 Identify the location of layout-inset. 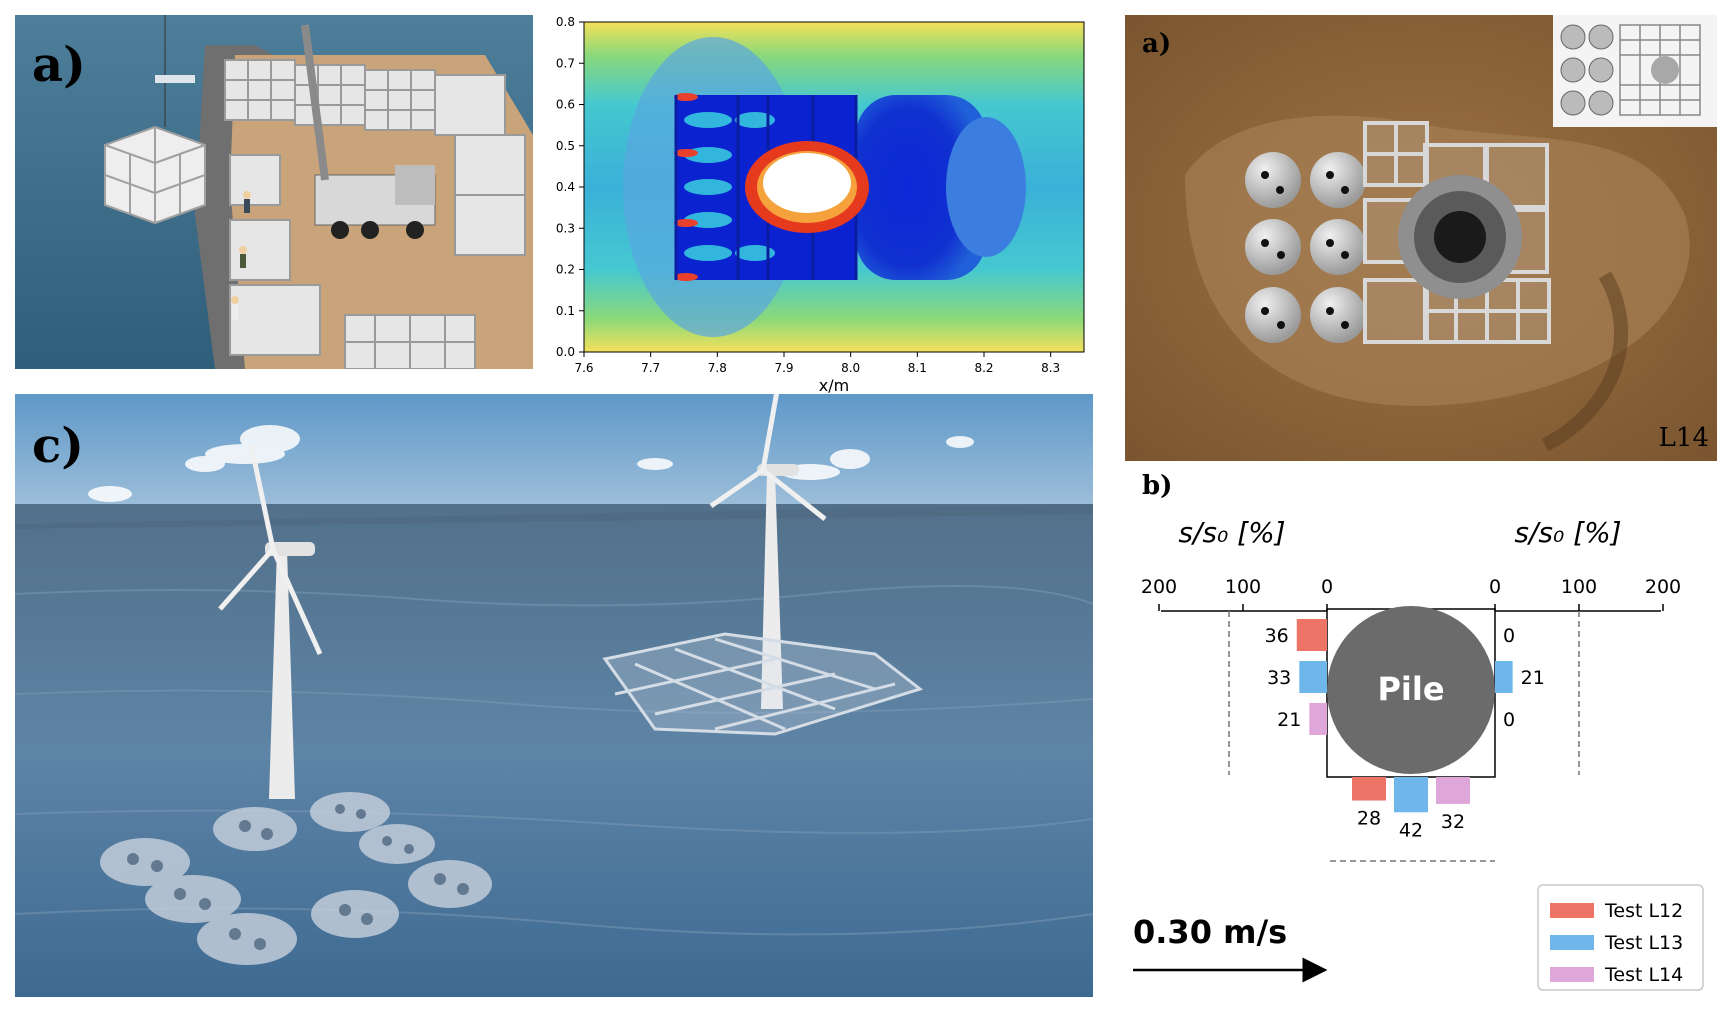
(1635, 71).